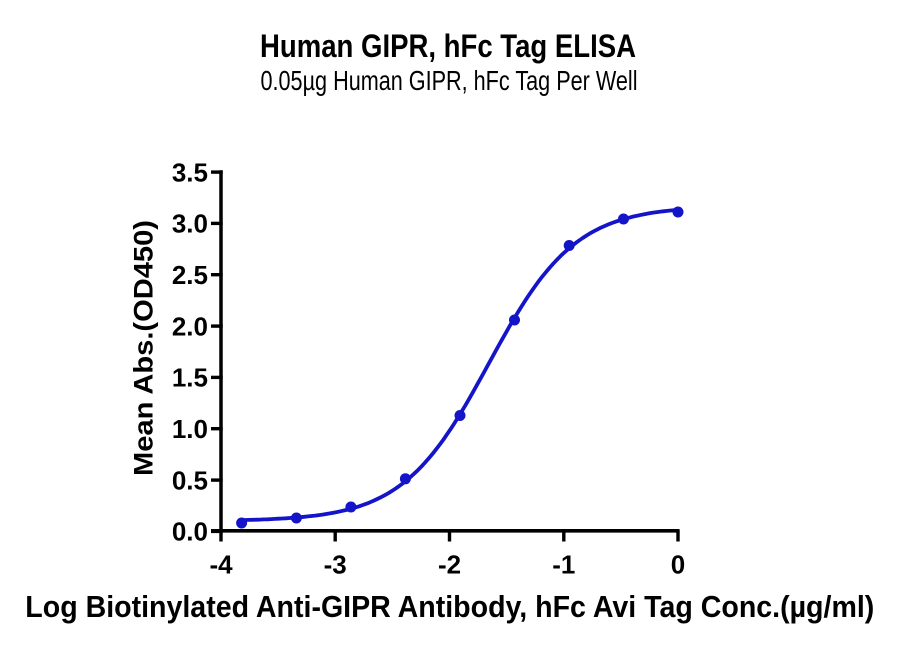  What do you see at coordinates (221, 565) in the screenshot?
I see `svg-text: -4` at bounding box center [221, 565].